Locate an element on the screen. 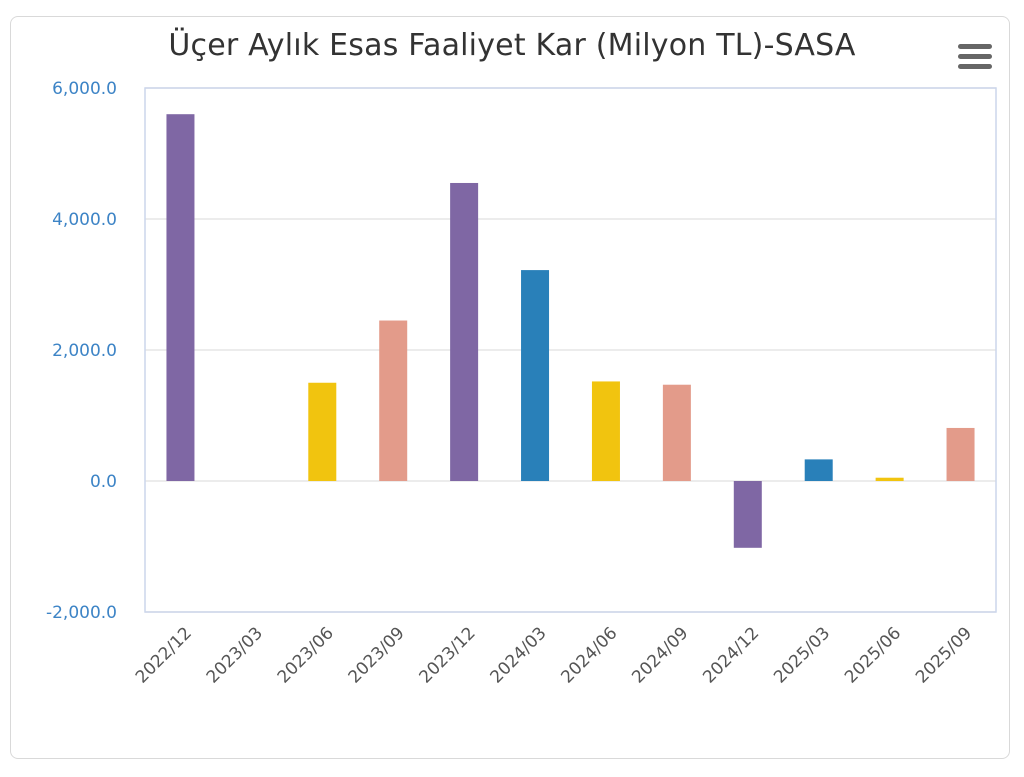 This screenshot has width=1024, height=777. x-tick-label: 2025/09 is located at coordinates (944, 655).